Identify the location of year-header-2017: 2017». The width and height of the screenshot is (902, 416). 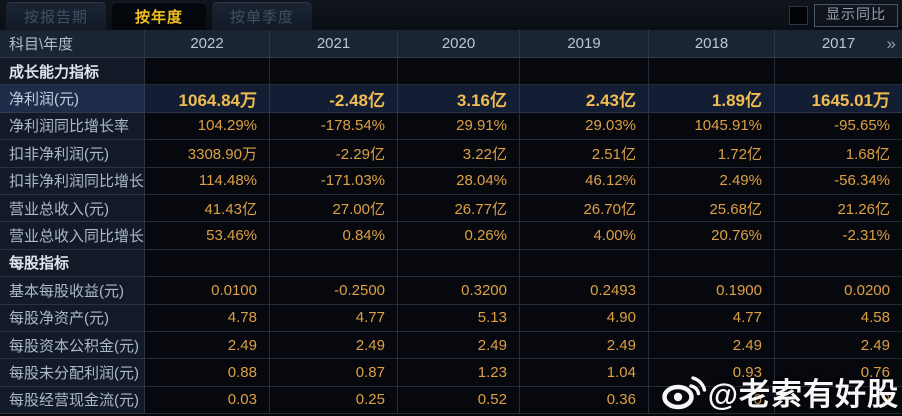
(838, 44).